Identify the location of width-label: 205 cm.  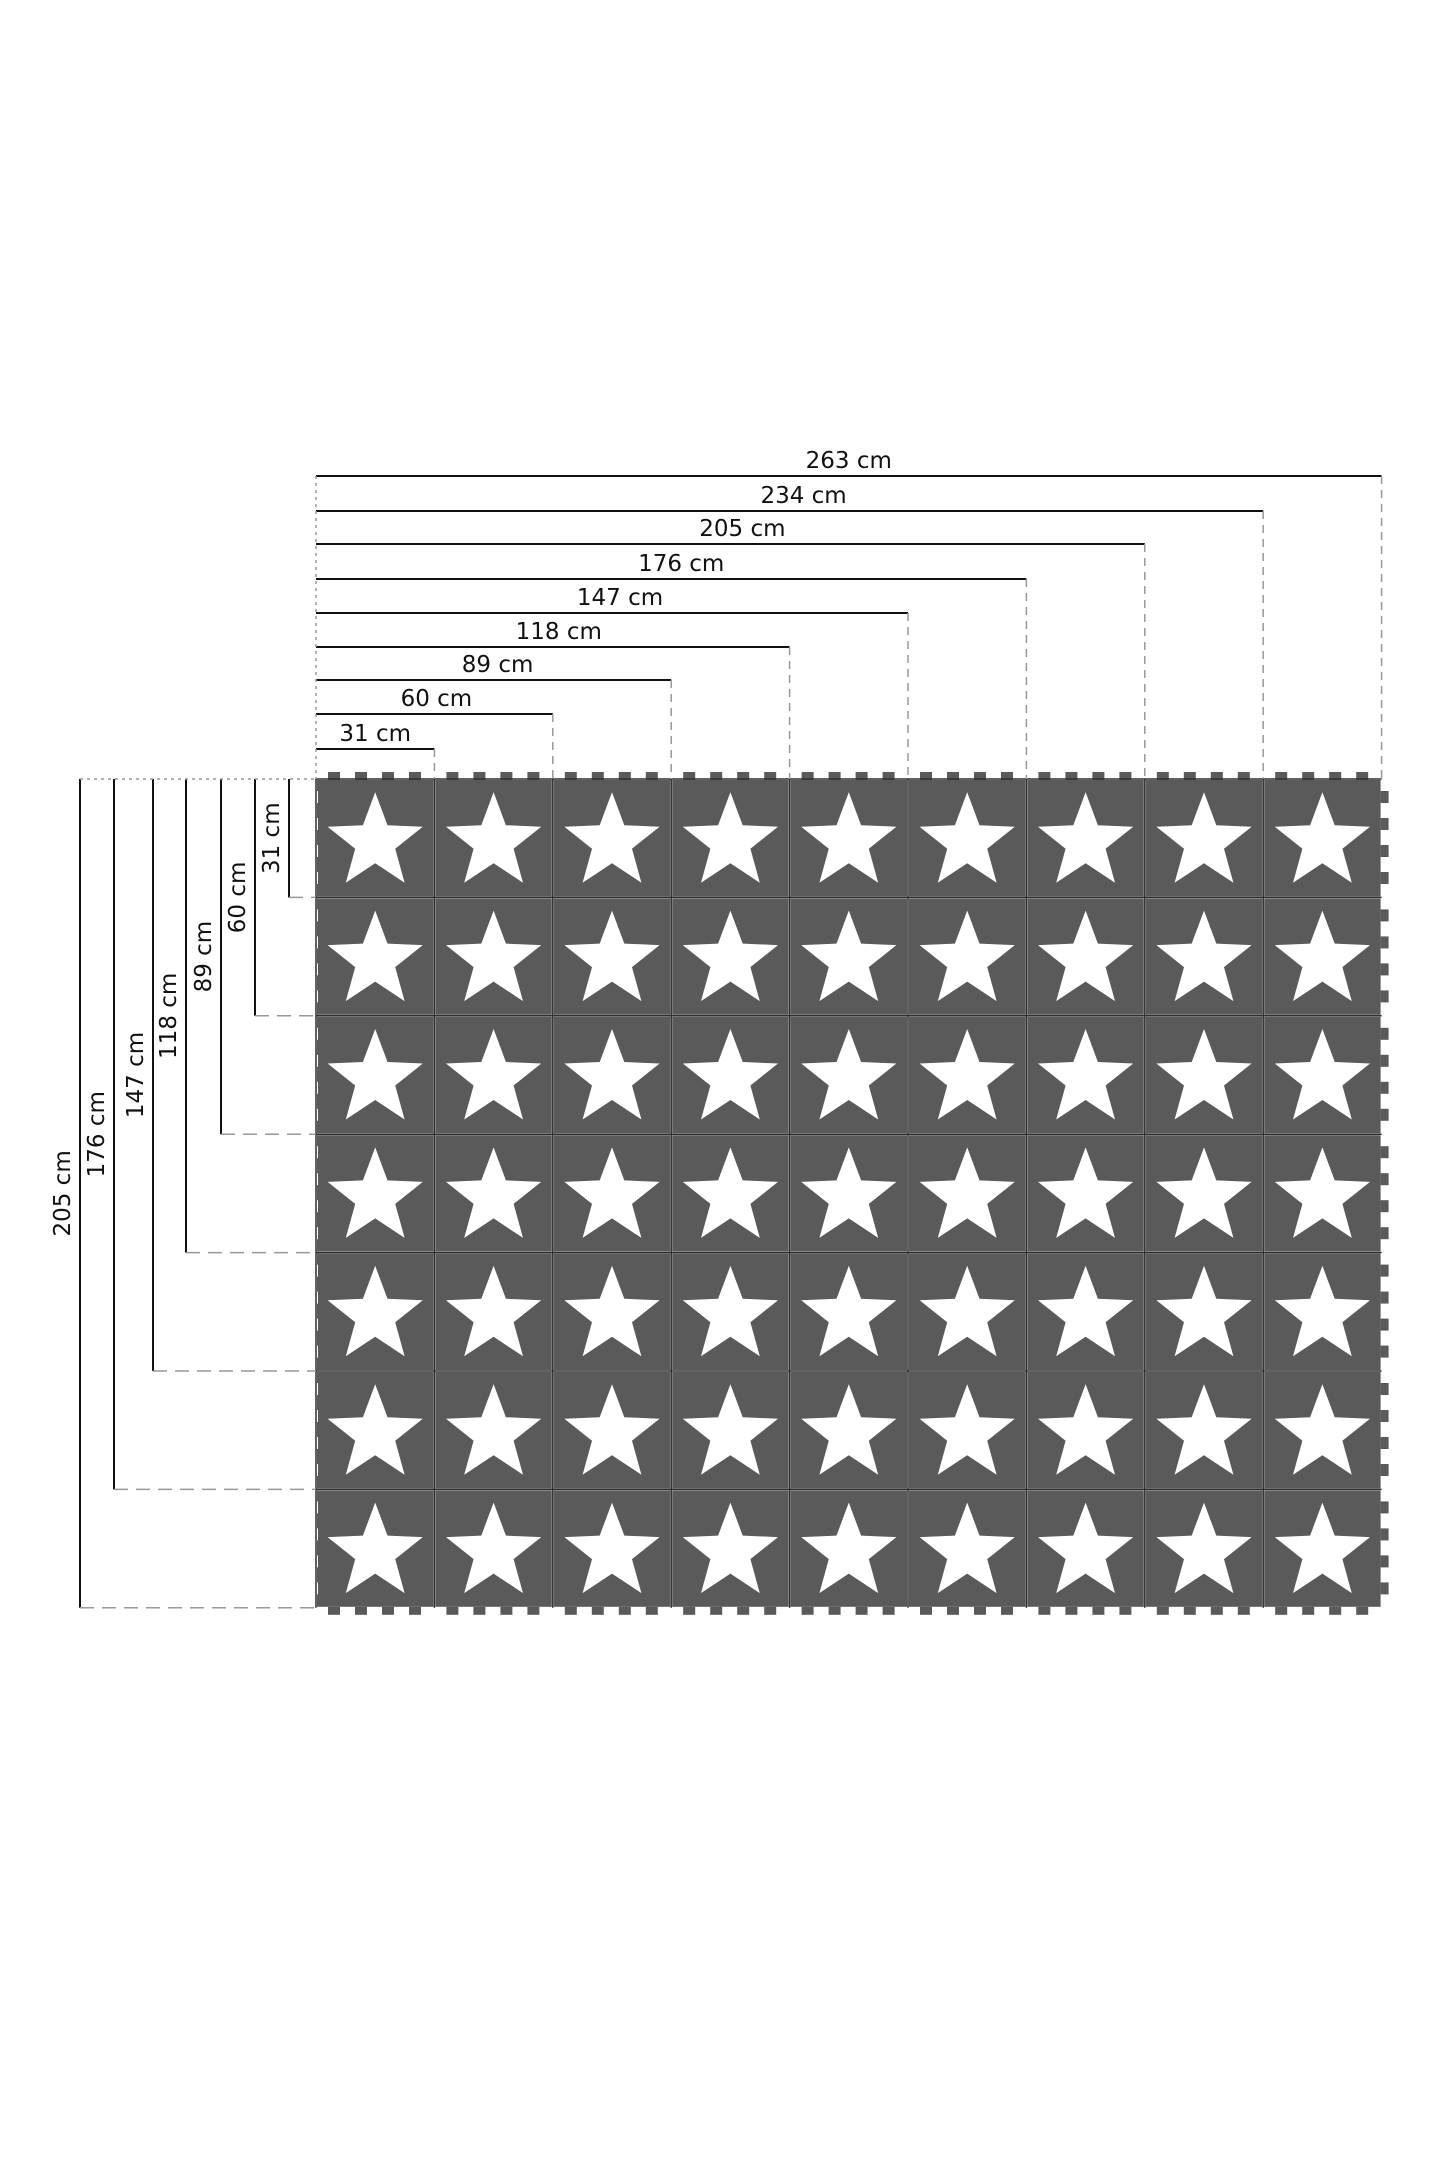
(742, 529).